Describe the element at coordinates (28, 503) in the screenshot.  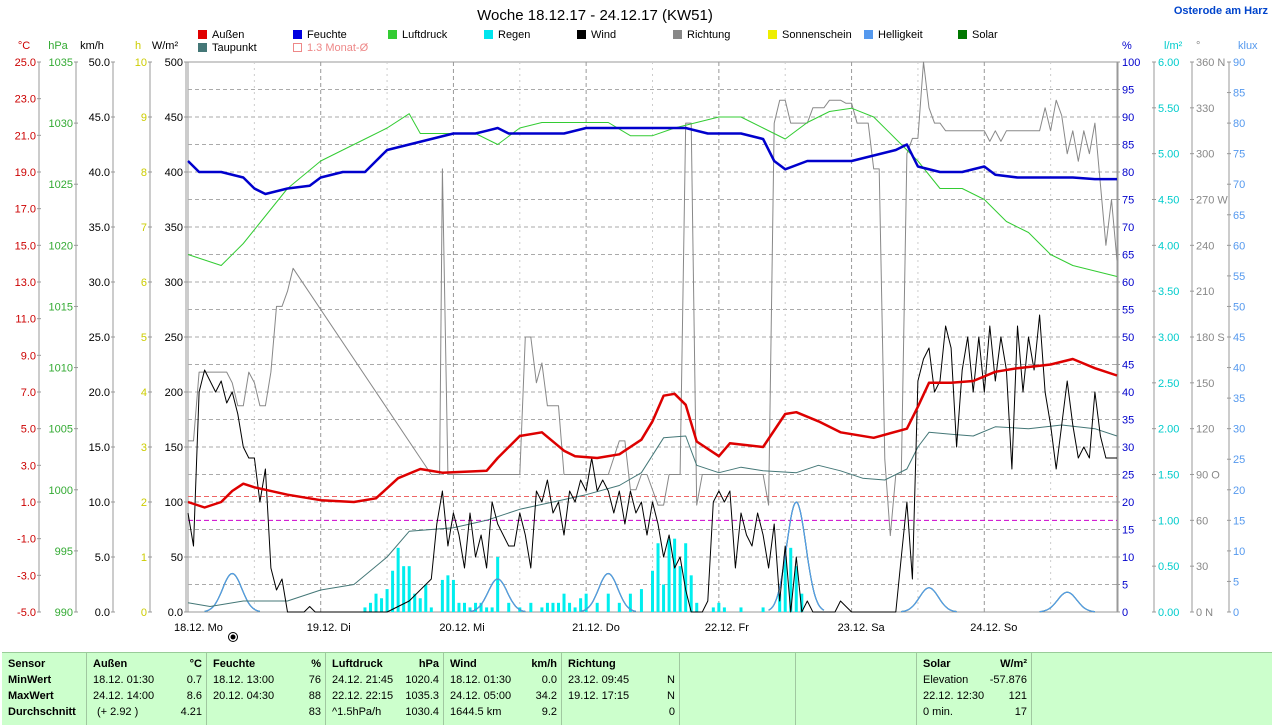
I see `axis-tick-label: 1.0` at that location.